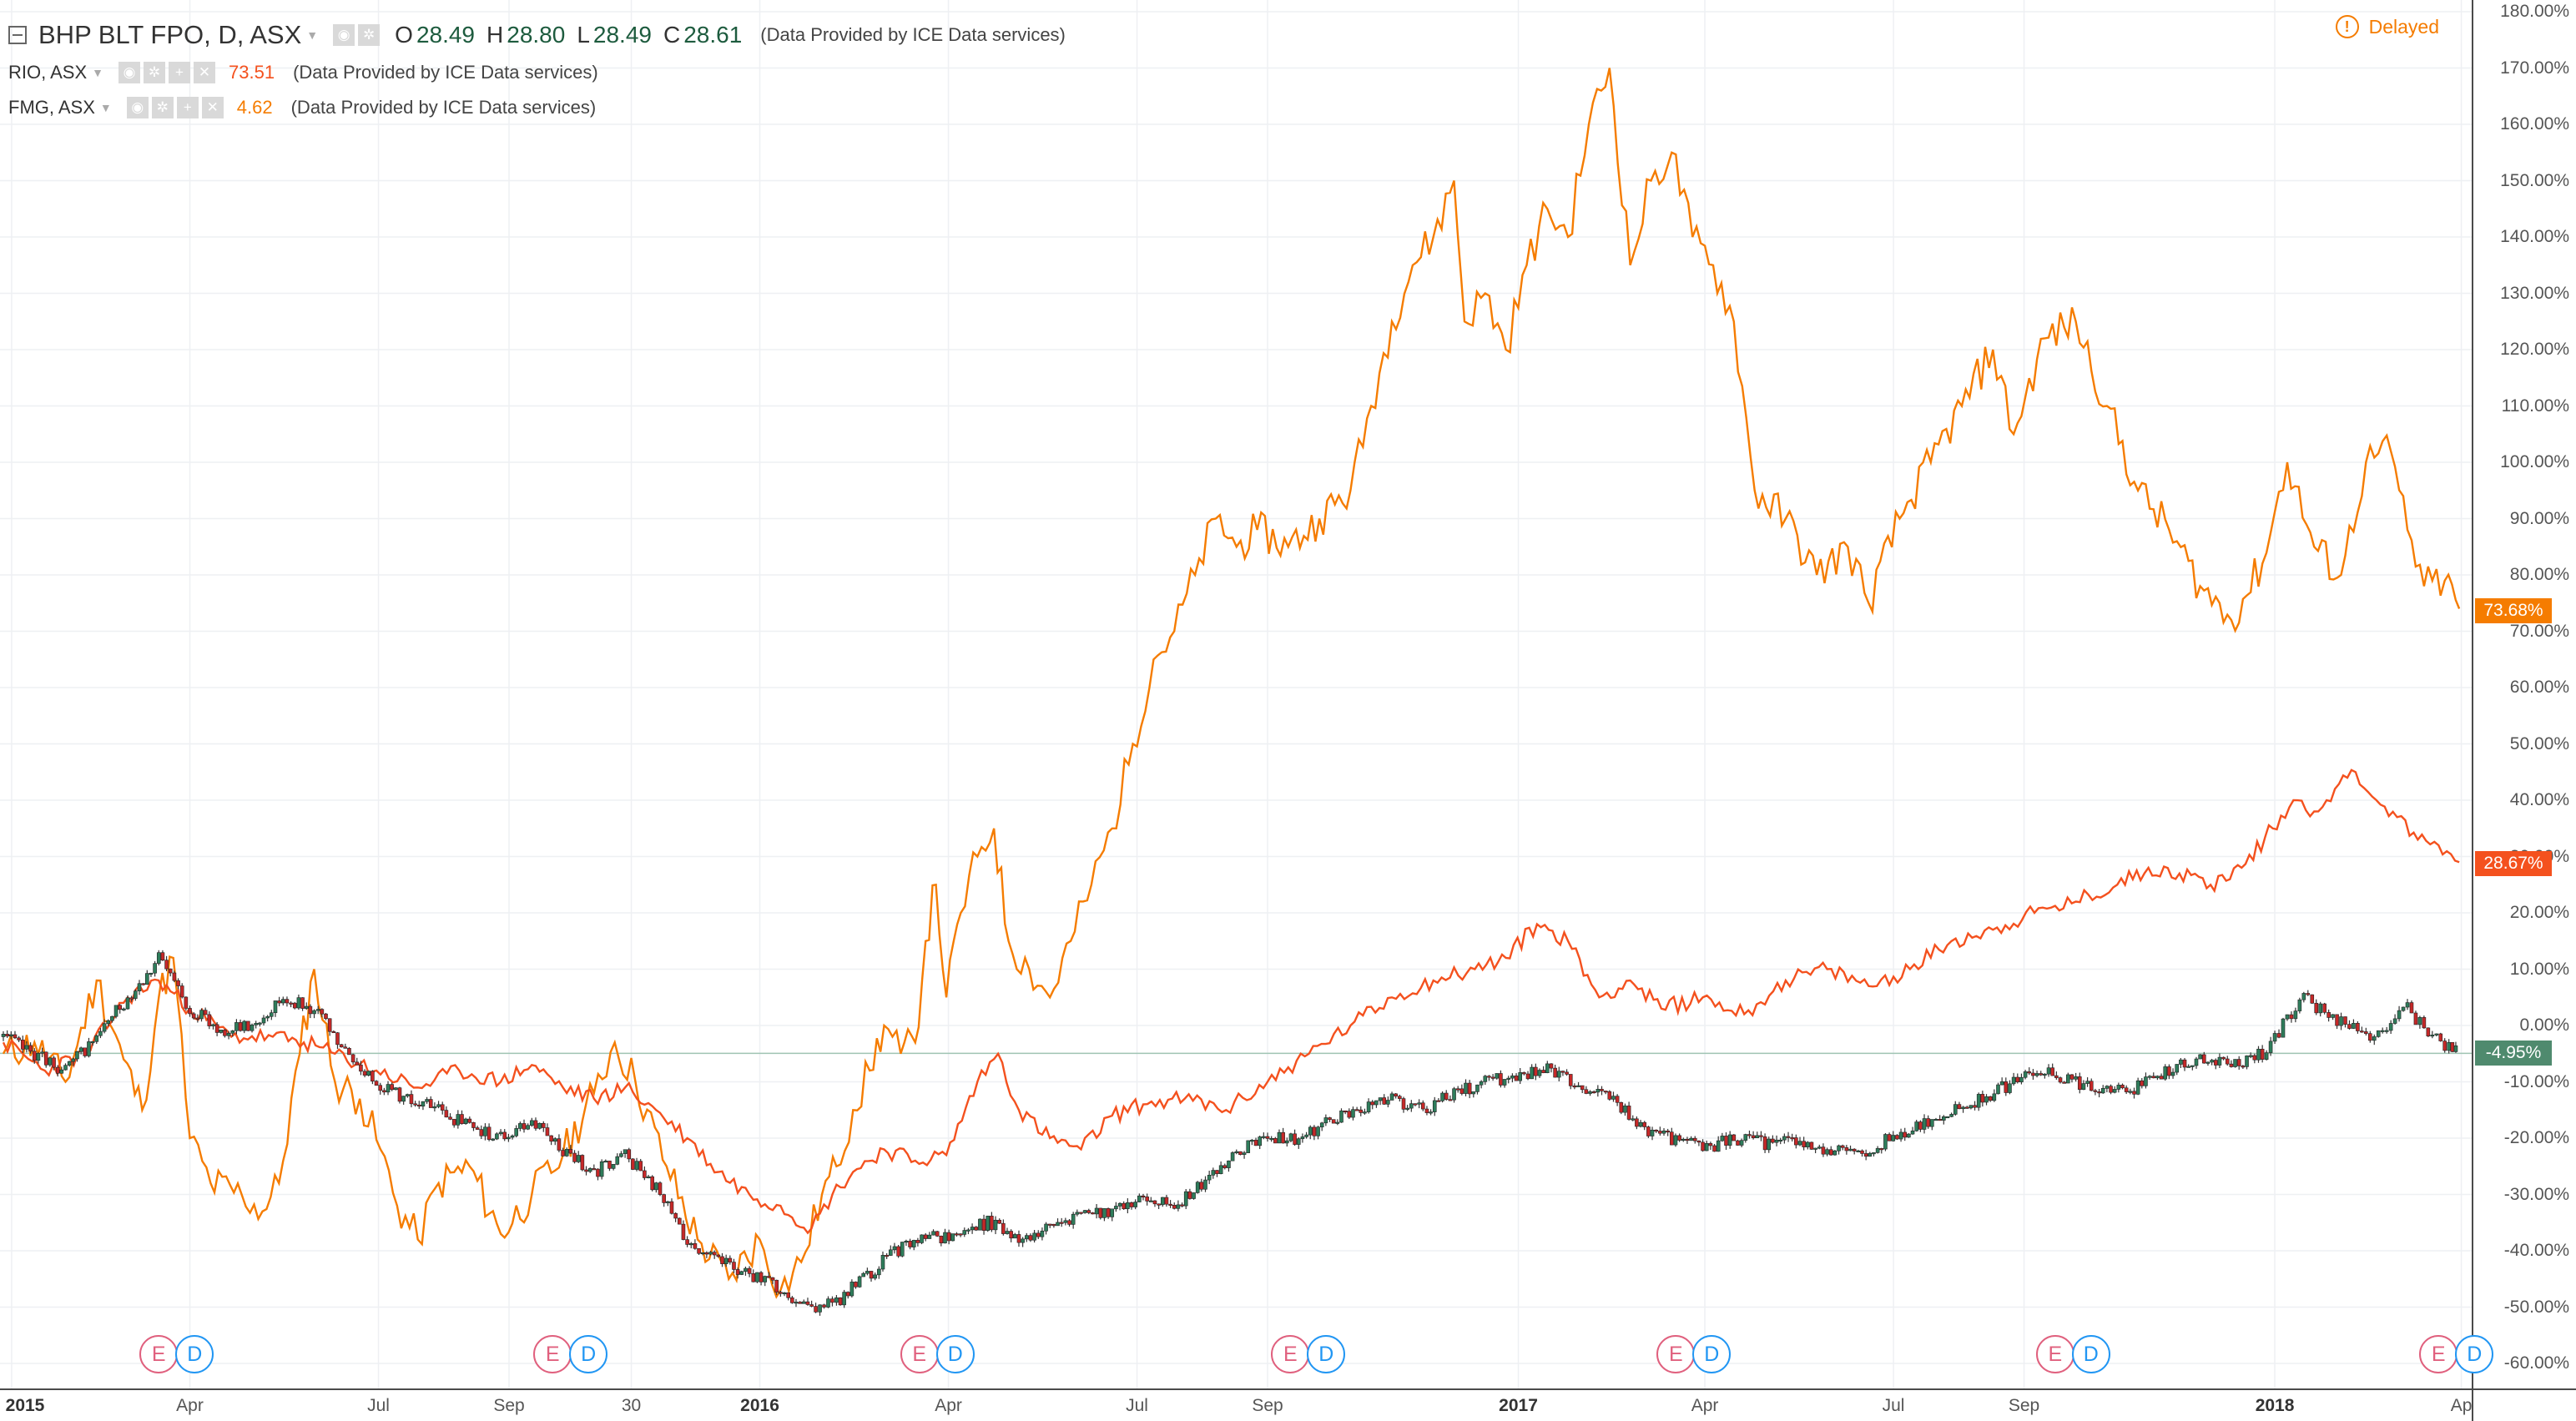 The image size is (2576, 1421). I want to click on close-label: C, so click(672, 35).